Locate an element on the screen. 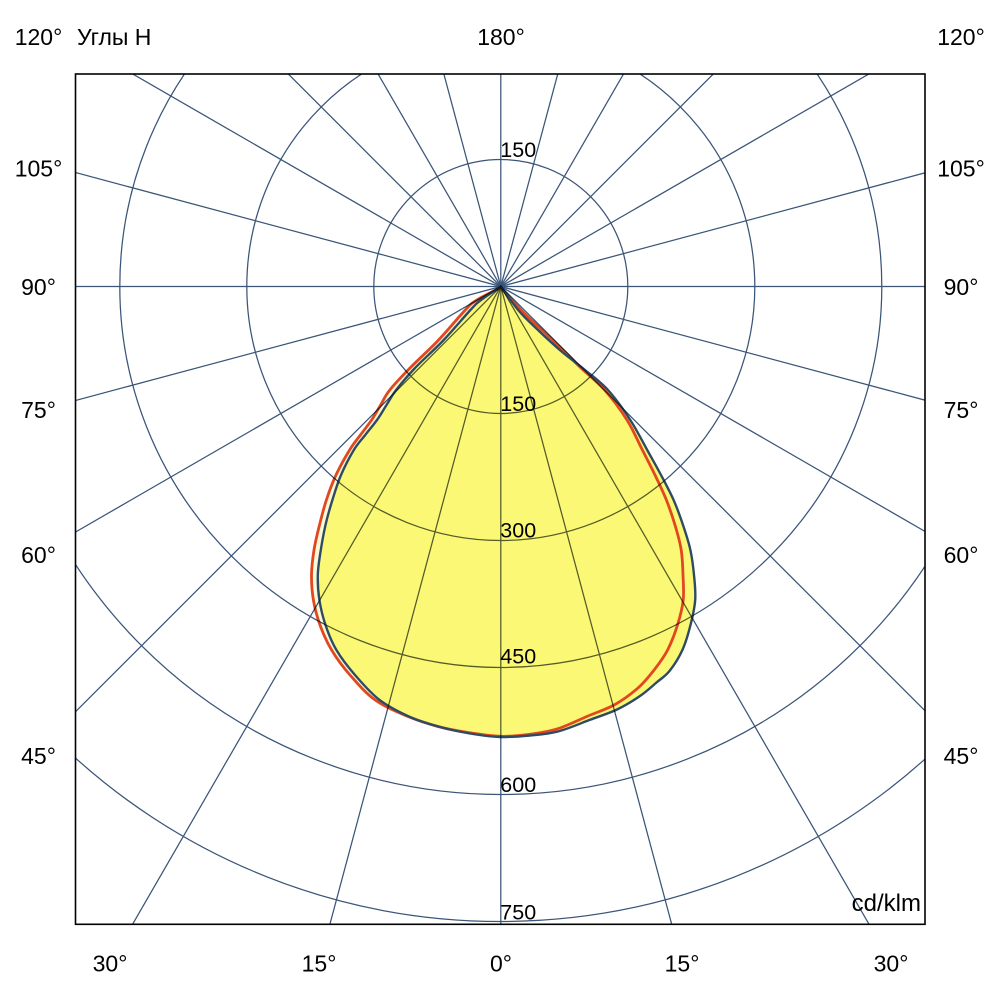 This screenshot has height=1000, width=1000. svg-text: Углы H is located at coordinates (114, 37).